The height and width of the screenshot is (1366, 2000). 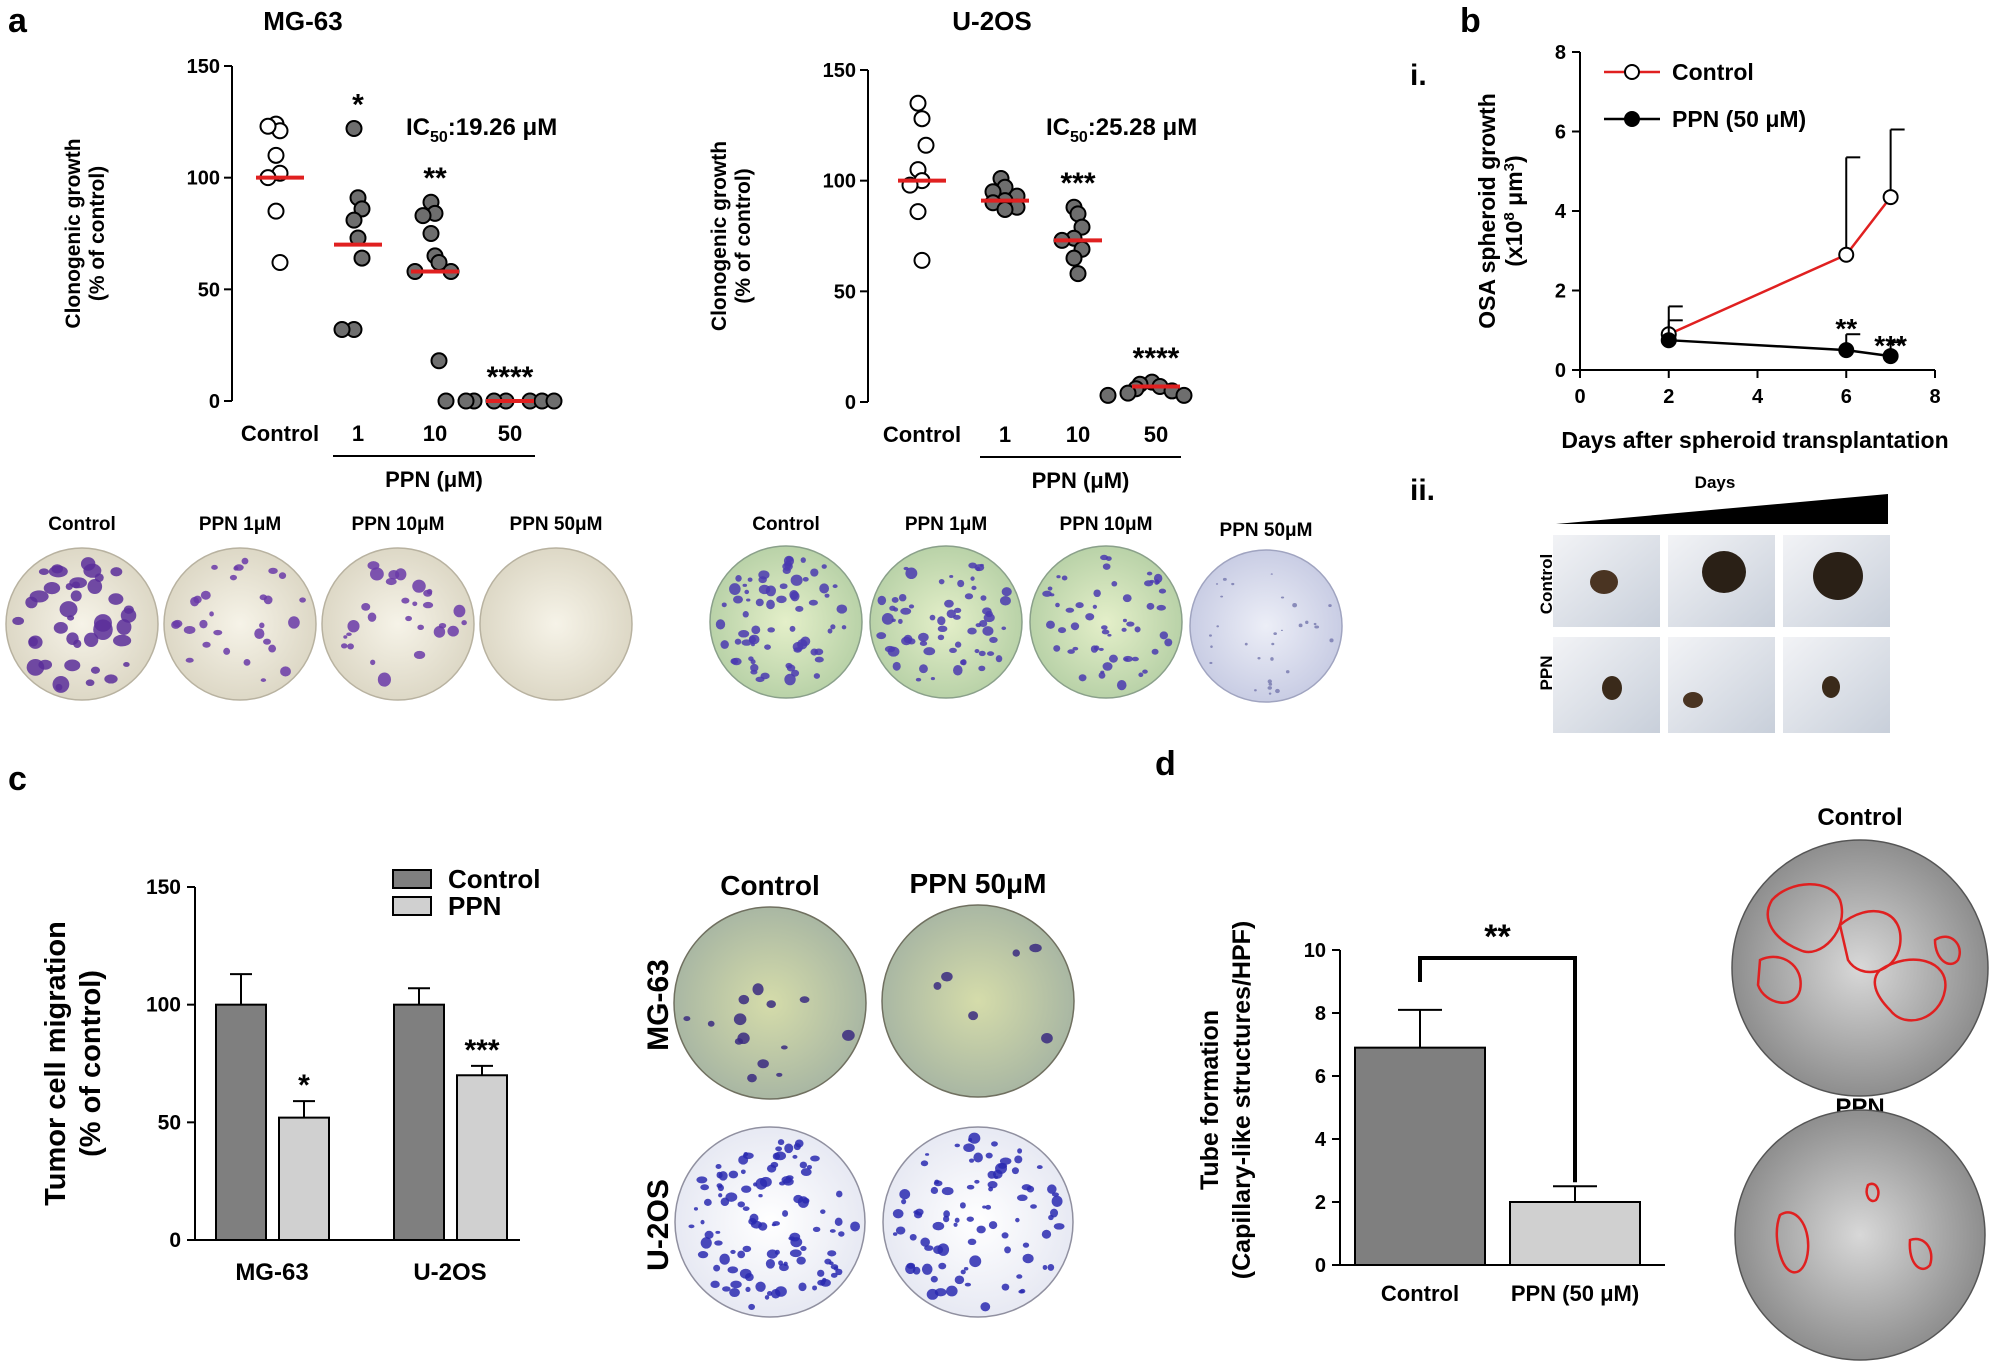 I want to click on tube-outline, so click(x=1805, y=918).